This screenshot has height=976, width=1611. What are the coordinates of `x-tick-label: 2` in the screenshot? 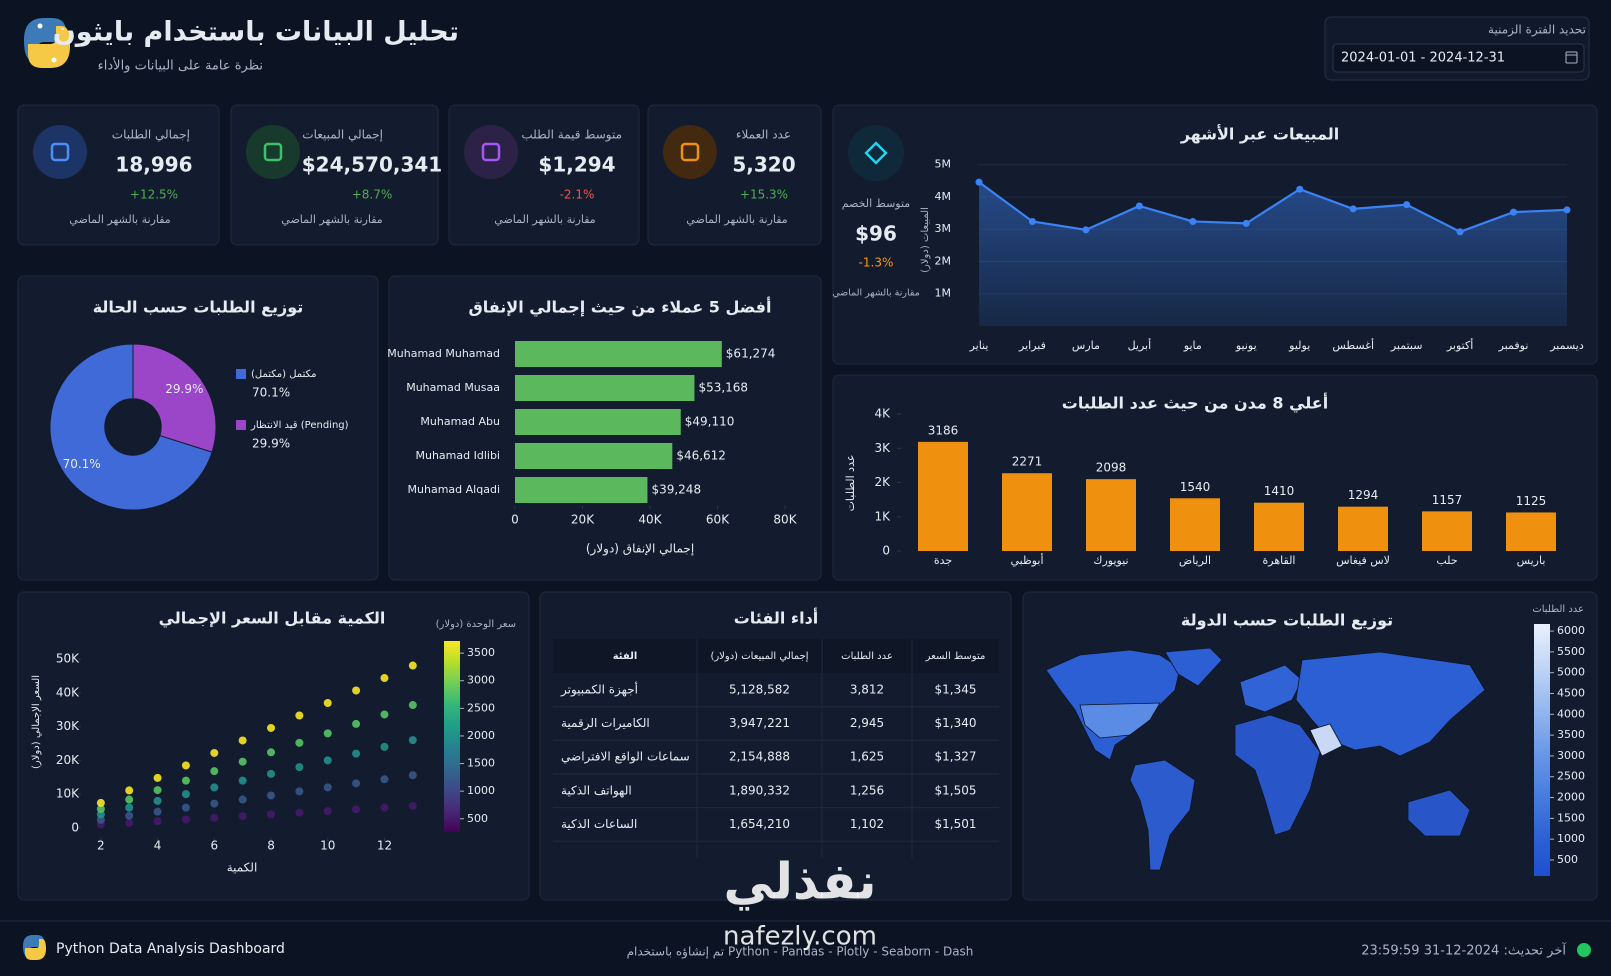 It's located at (101, 846).